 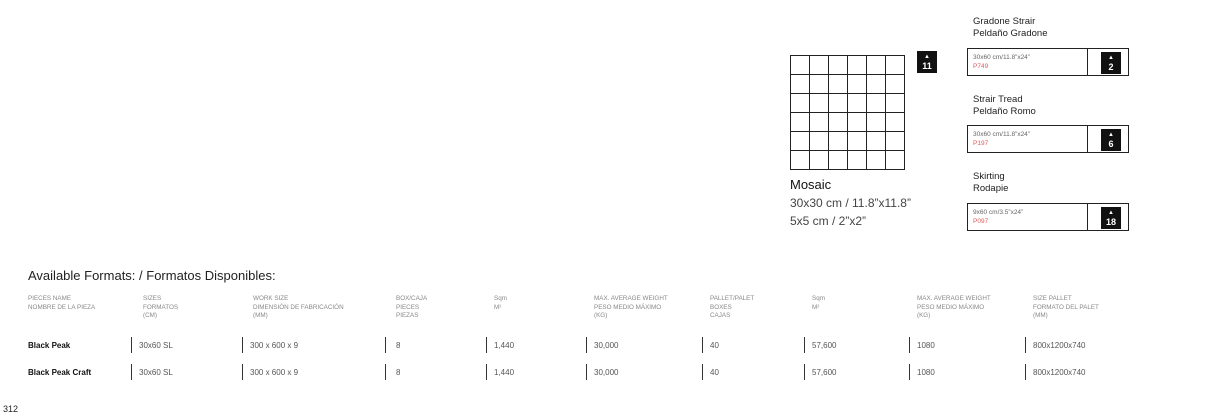 What do you see at coordinates (1048, 217) in the screenshot?
I see `piece-box-skirting: 9x60 cm/3.5”x24” P097 ▲ 18` at bounding box center [1048, 217].